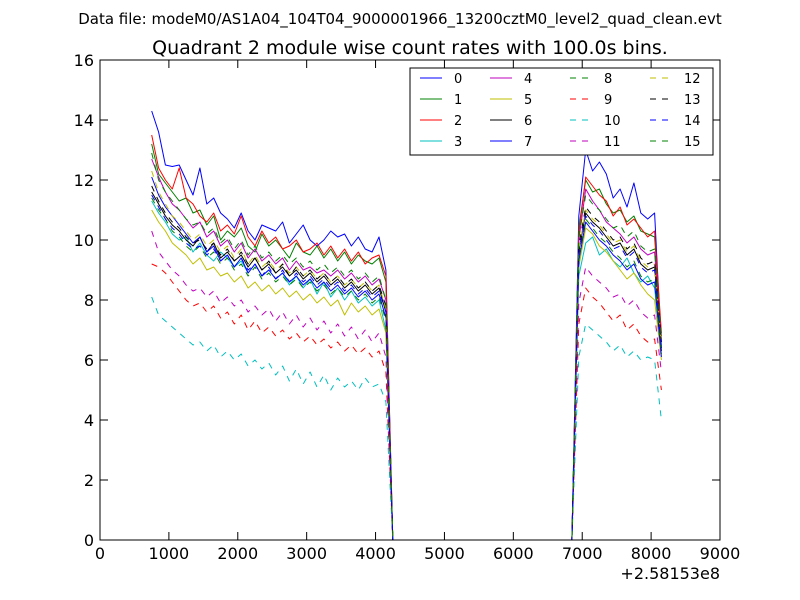 The height and width of the screenshot is (600, 800). I want to click on x-tick-label: 6000, so click(513, 553).